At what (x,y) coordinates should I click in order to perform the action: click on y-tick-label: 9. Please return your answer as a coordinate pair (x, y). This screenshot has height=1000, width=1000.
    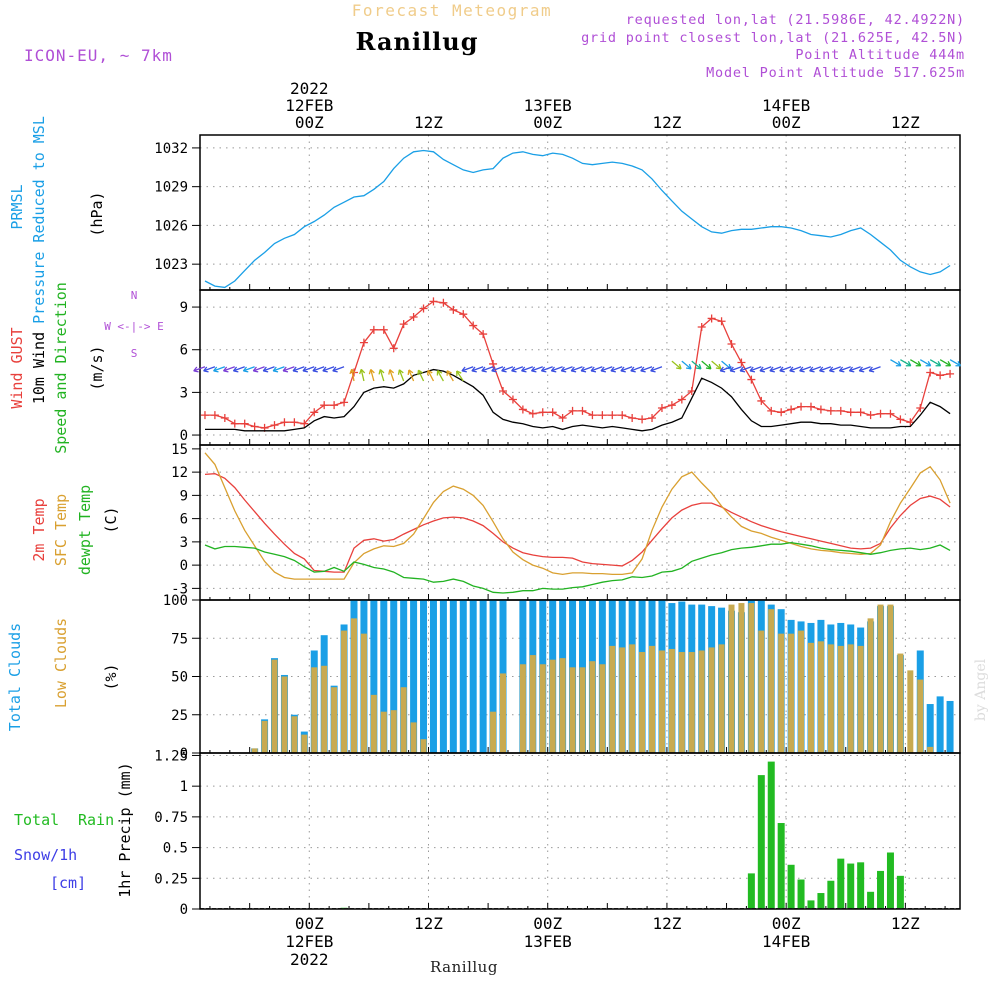
    Looking at the image, I should click on (184, 496).